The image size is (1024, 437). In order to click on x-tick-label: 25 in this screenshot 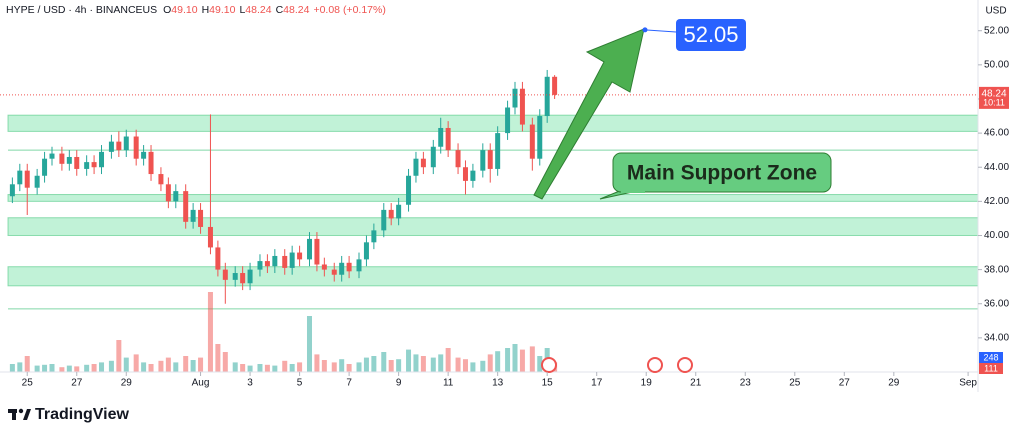, I will do `click(28, 383)`.